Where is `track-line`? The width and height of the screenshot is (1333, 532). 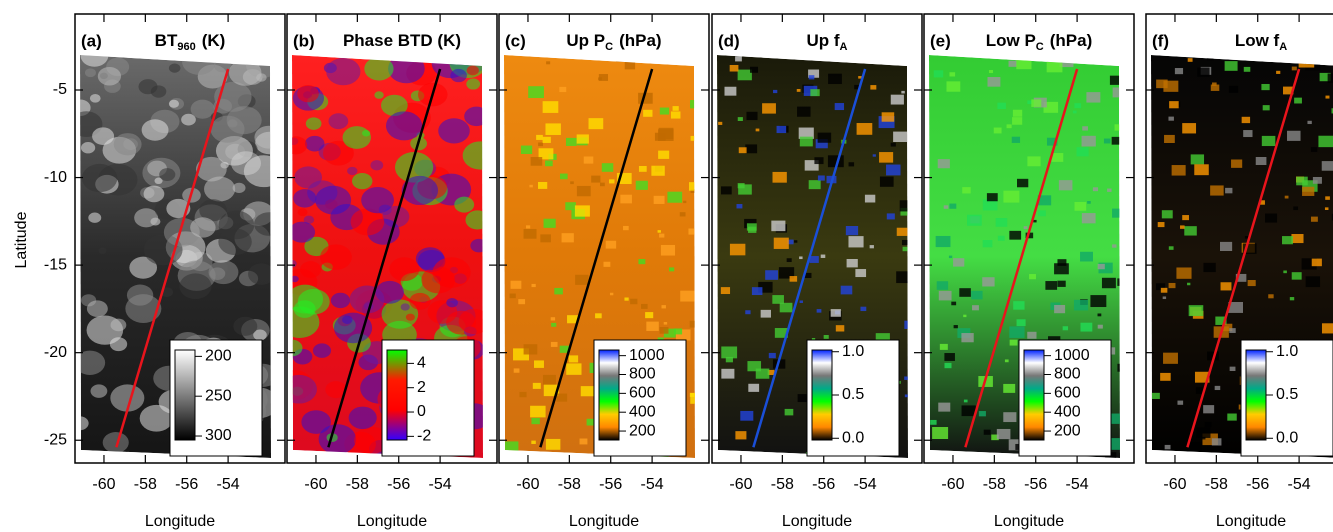
track-line is located at coordinates (172, 258).